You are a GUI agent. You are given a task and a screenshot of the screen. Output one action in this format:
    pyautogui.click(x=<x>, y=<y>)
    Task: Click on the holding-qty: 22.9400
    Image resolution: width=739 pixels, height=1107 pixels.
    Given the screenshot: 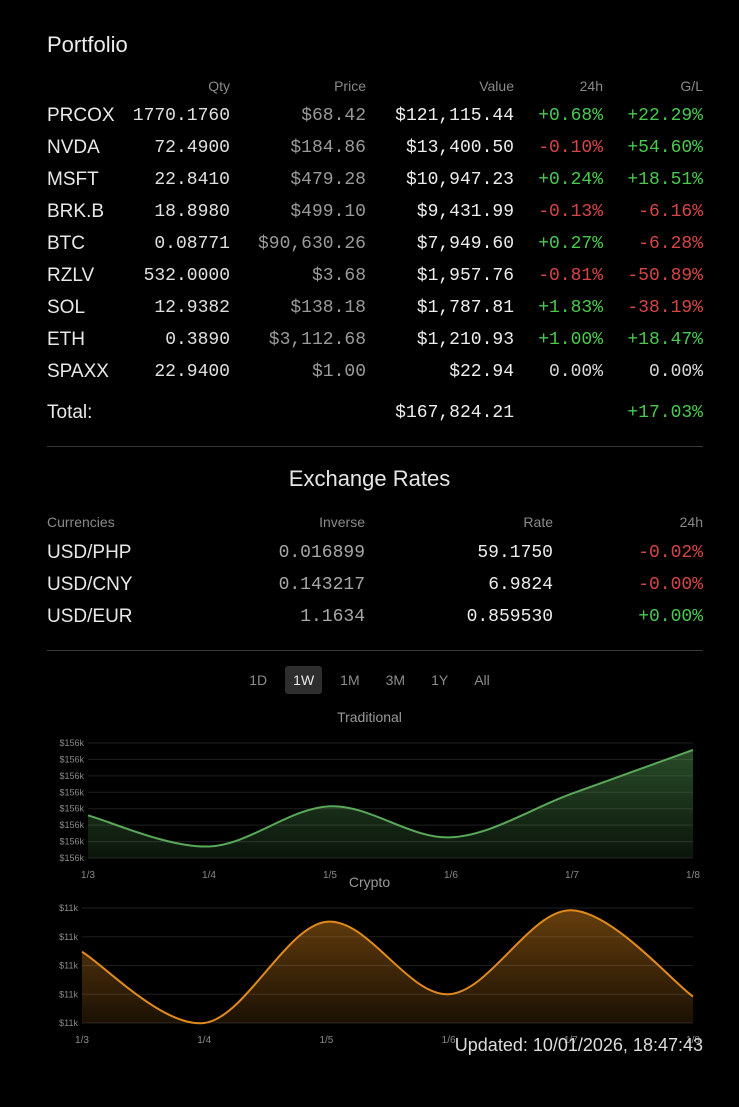 What is the action you would take?
    pyautogui.click(x=192, y=372)
    